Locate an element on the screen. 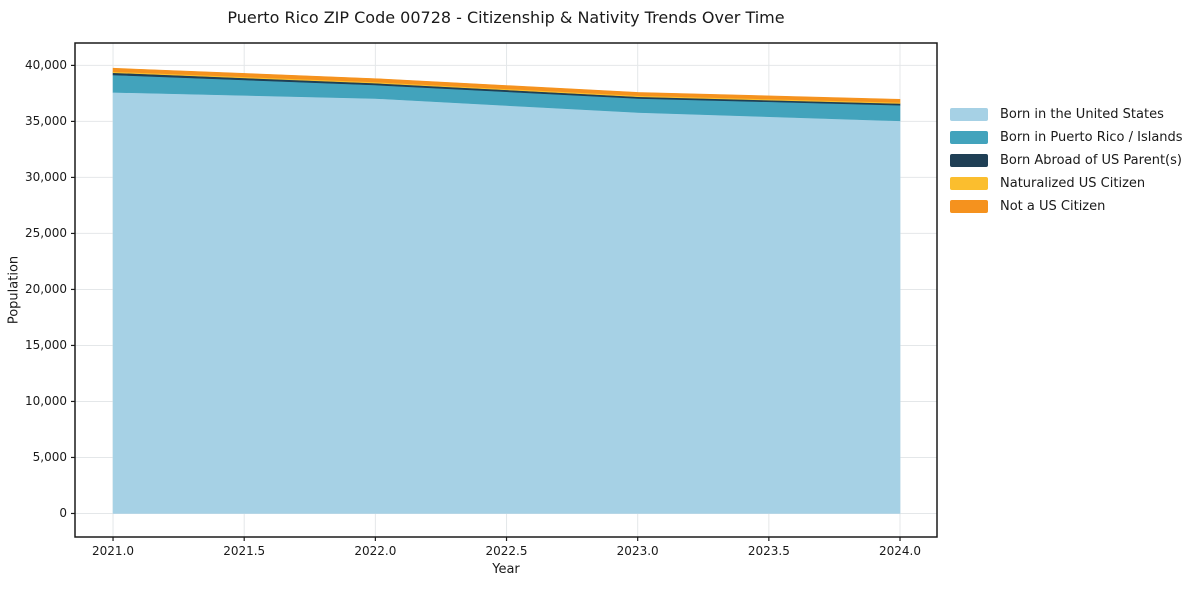 This screenshot has width=1189, height=590. y-tick-label: 35,000 is located at coordinates (46, 121).